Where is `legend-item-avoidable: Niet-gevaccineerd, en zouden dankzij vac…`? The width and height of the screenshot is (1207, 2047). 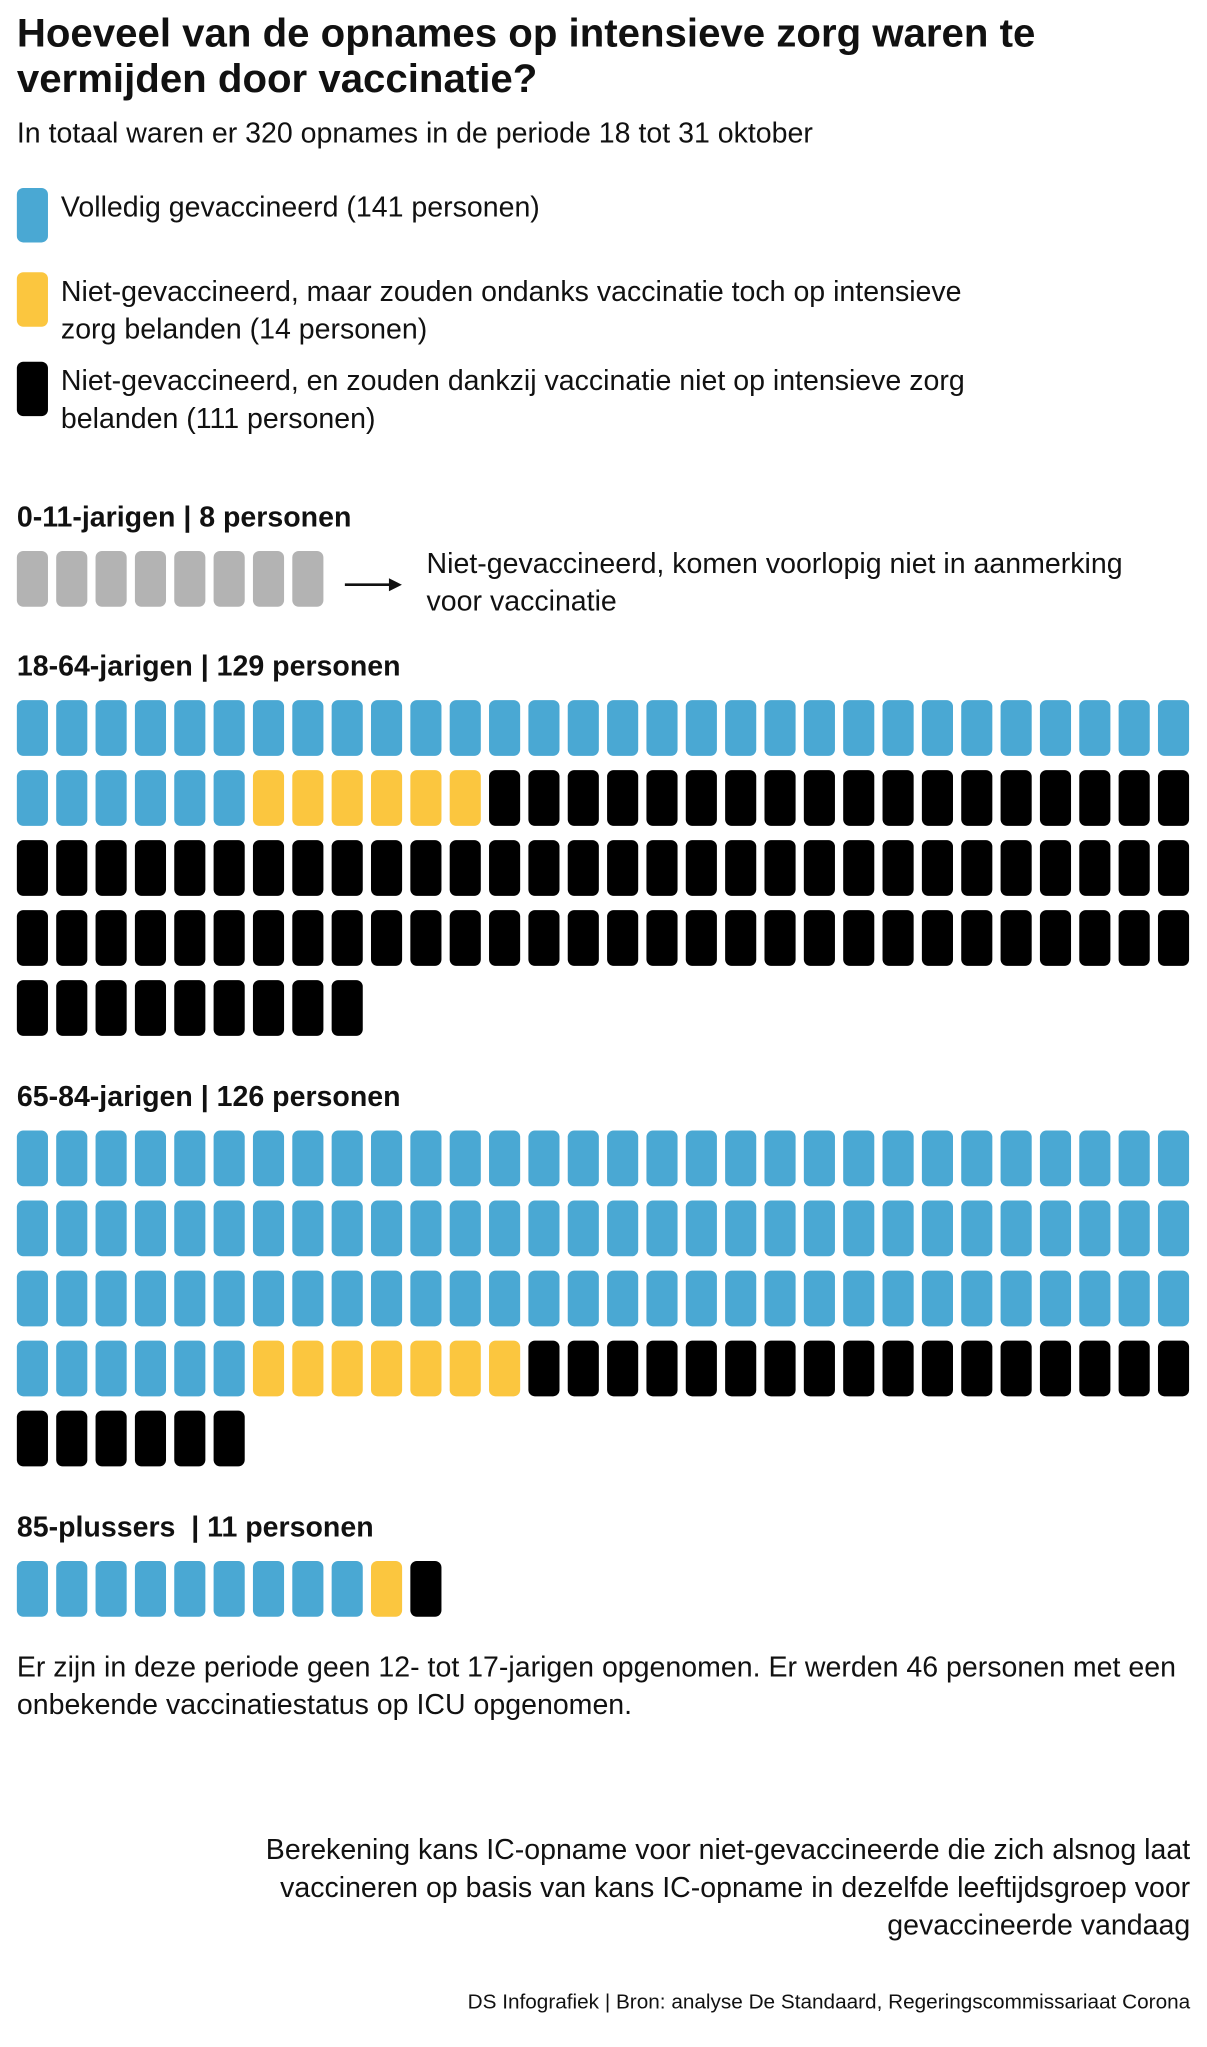
legend-item-avoidable: Niet-gevaccineerd, en zouden dankzij vac… is located at coordinates (492, 399).